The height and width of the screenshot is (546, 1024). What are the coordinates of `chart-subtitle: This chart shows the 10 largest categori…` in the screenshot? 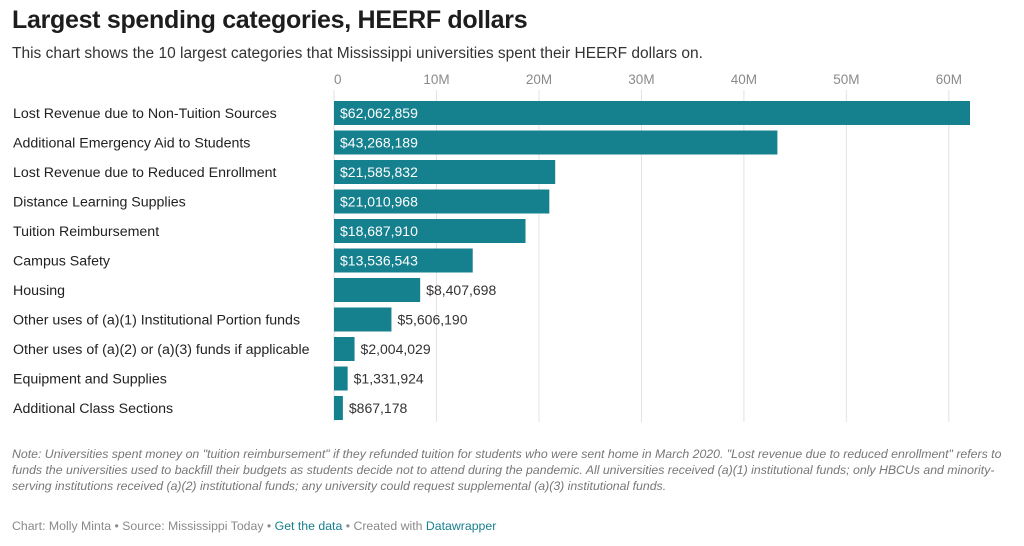 It's located at (357, 53).